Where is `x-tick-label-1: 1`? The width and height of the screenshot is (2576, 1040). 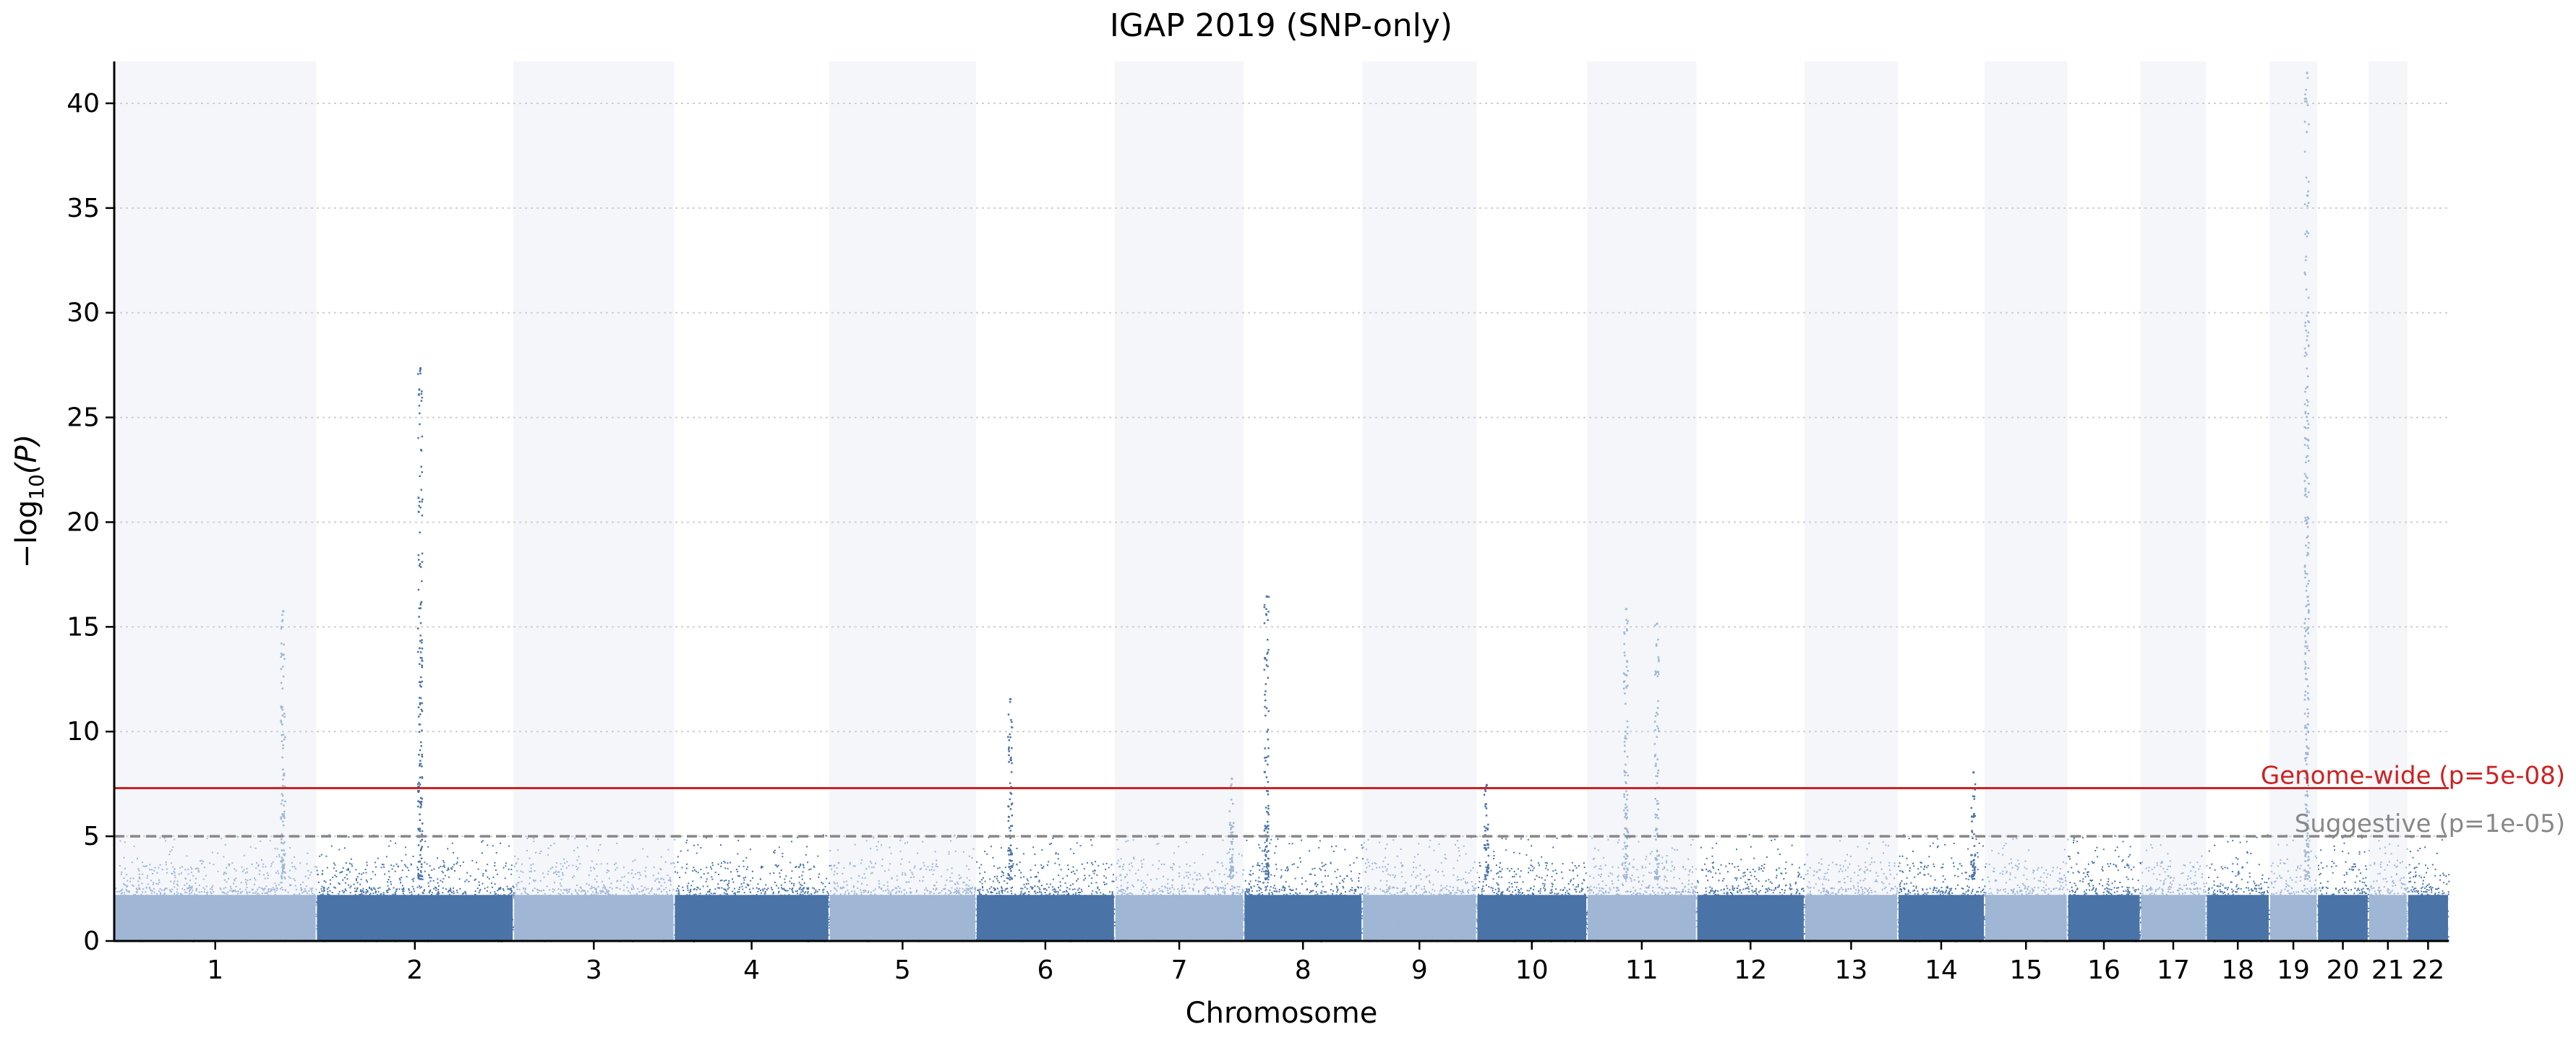
x-tick-label-1: 1 is located at coordinates (215, 970).